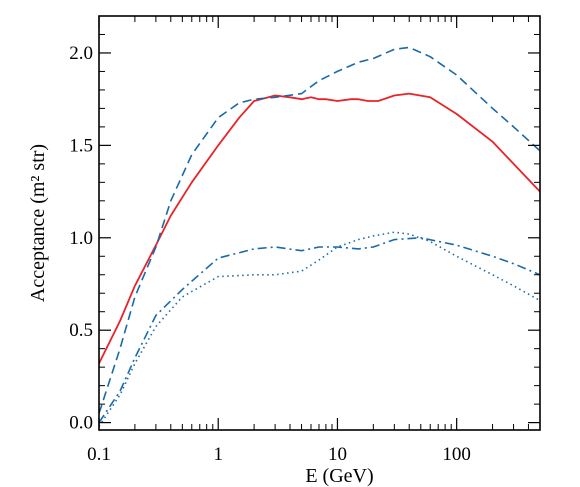 The width and height of the screenshot is (580, 487). What do you see at coordinates (81, 53) in the screenshot?
I see `y-tick-label: 2.0` at bounding box center [81, 53].